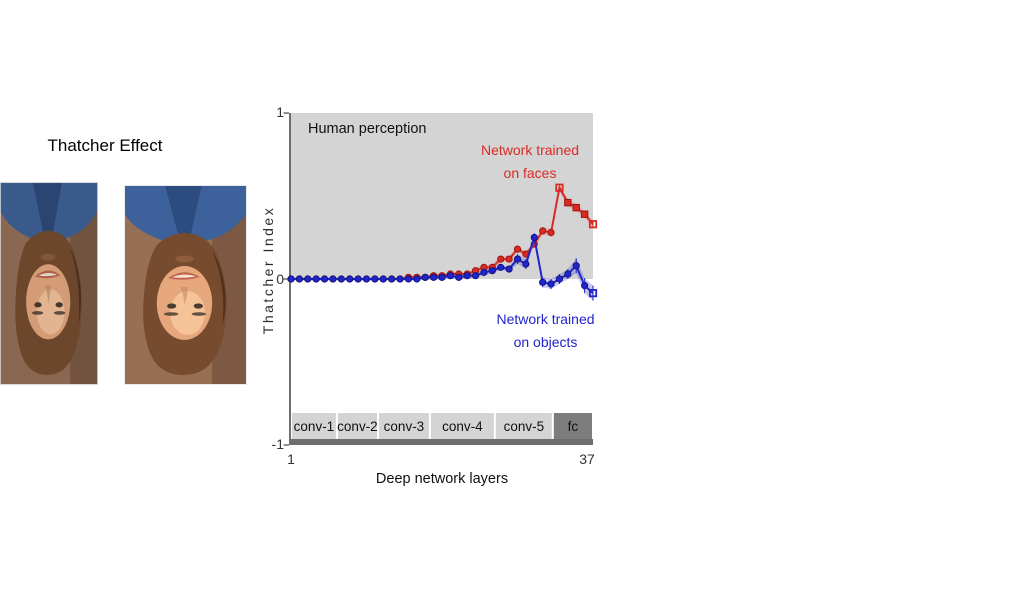 This screenshot has width=1024, height=594. What do you see at coordinates (530, 162) in the screenshot?
I see `faces-annotation: Network trained on faces` at bounding box center [530, 162].